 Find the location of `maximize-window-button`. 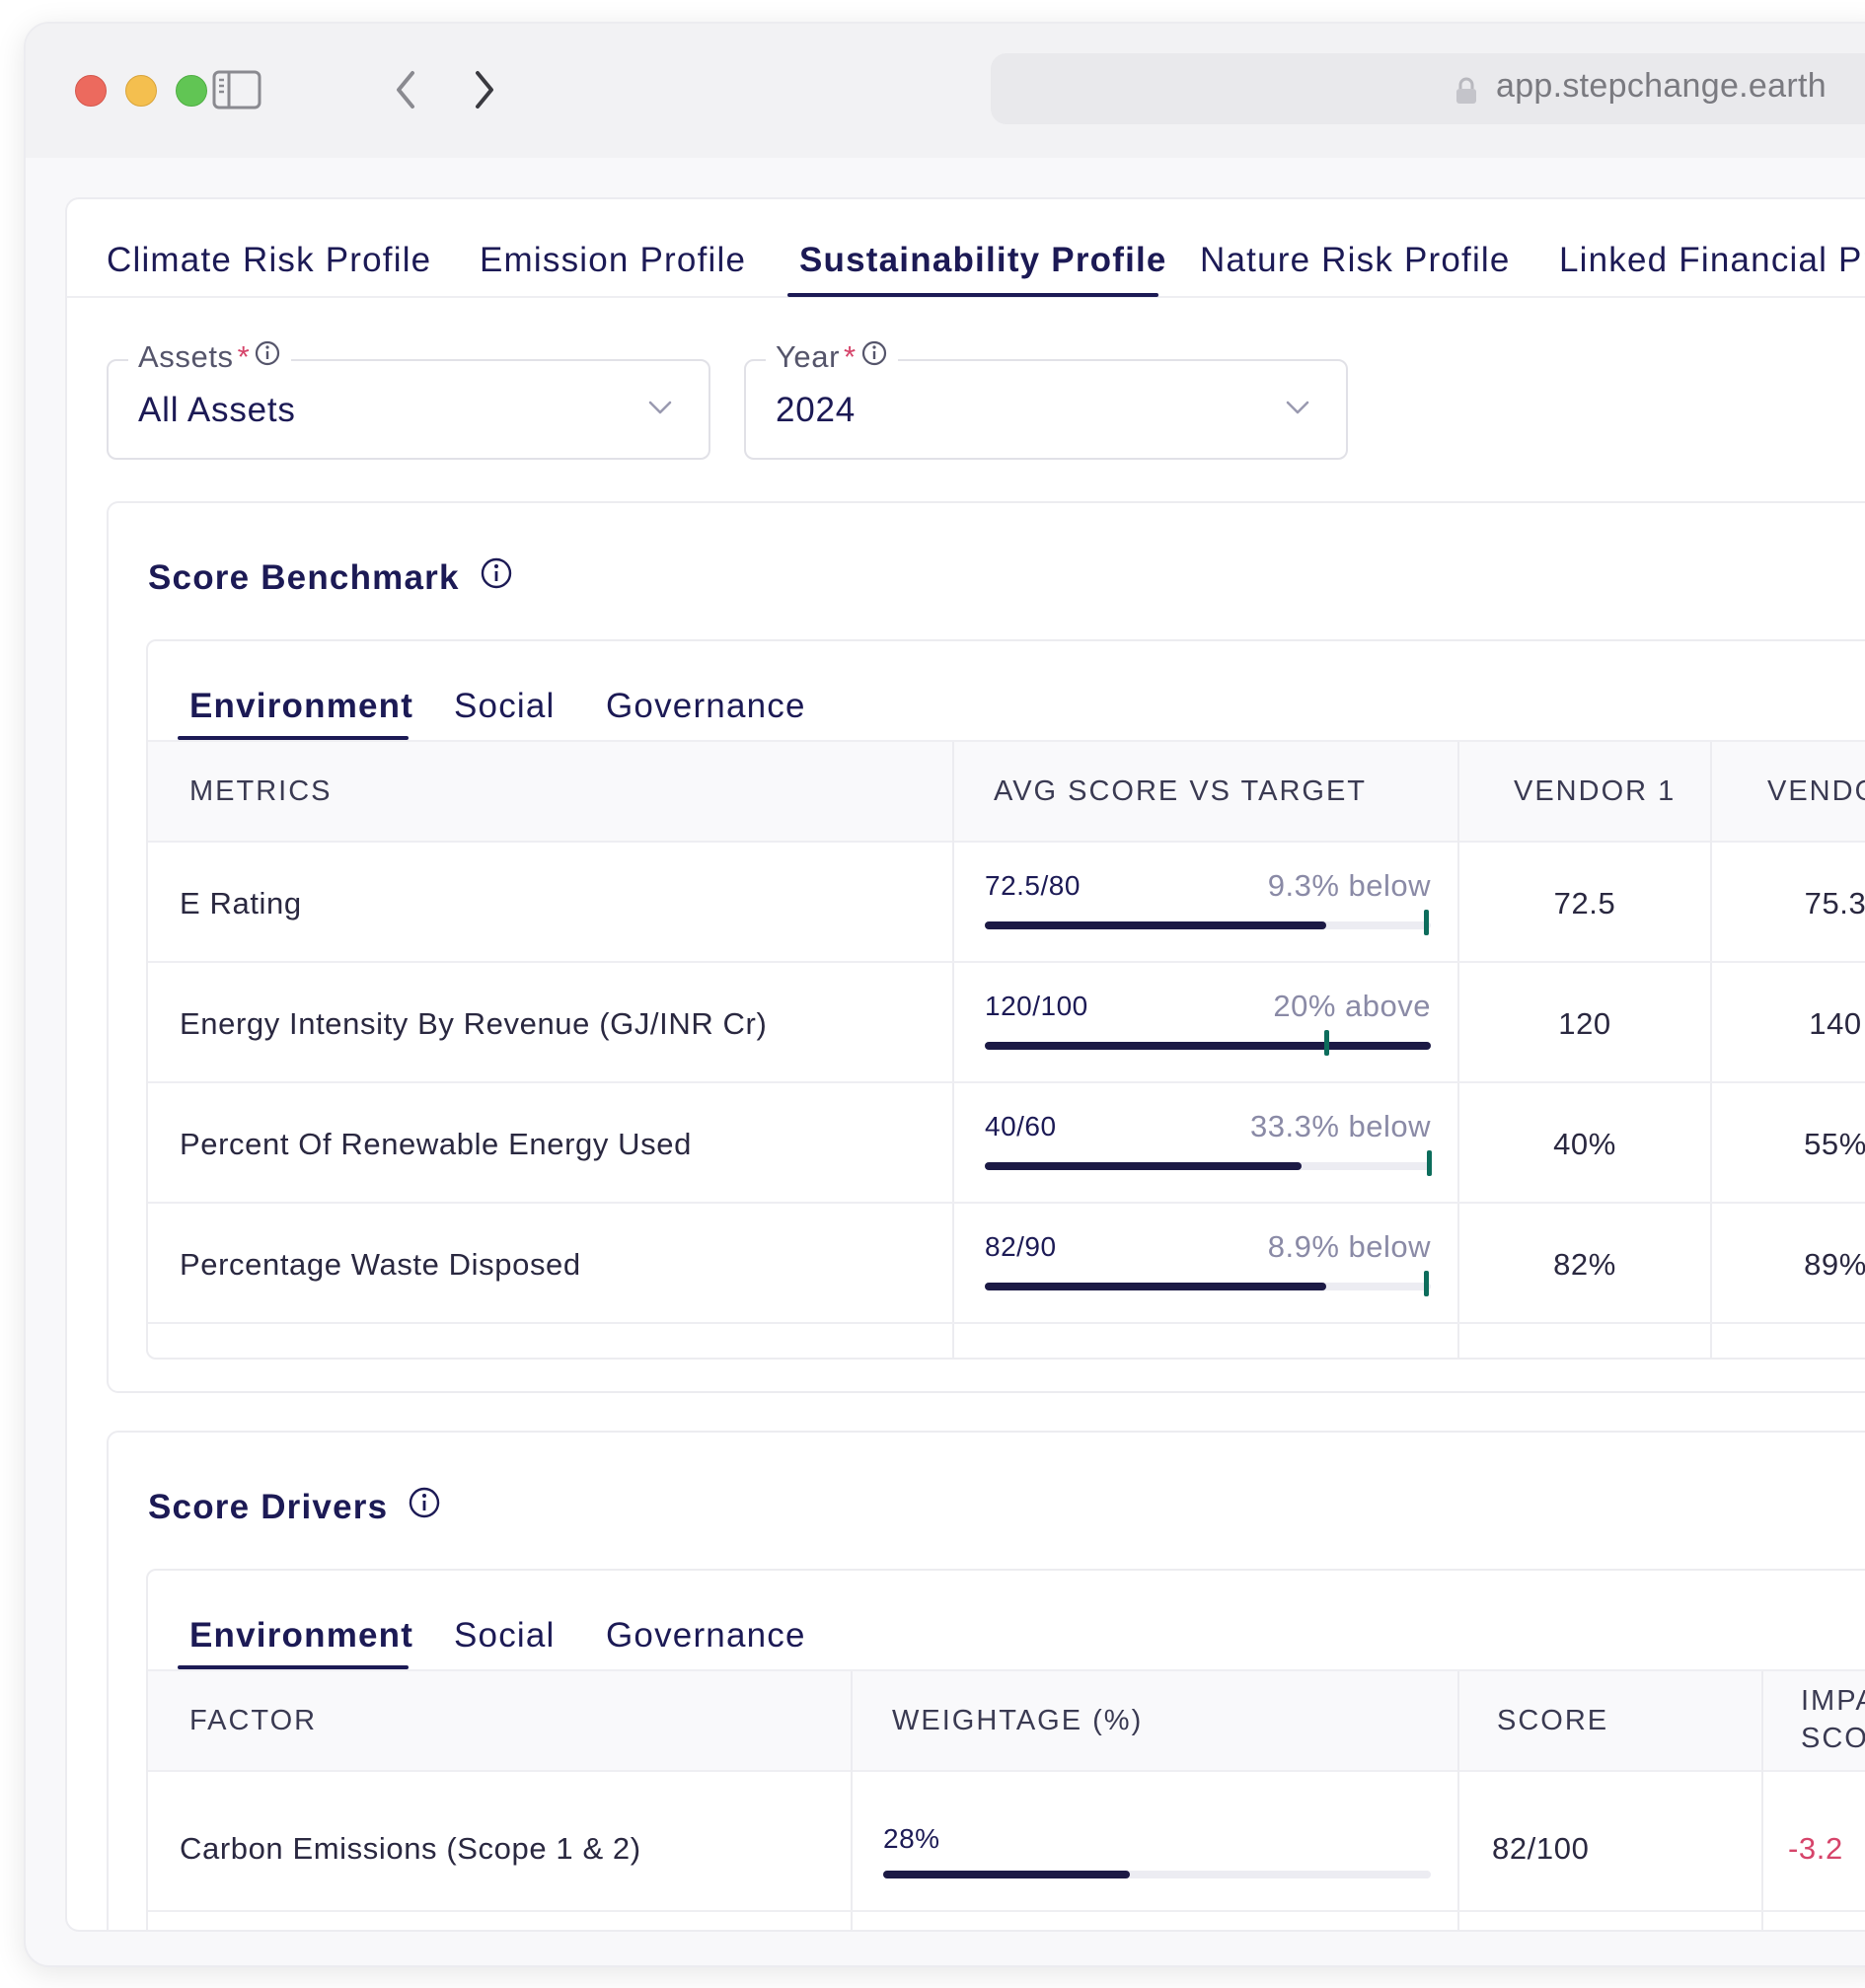

maximize-window-button is located at coordinates (191, 91).